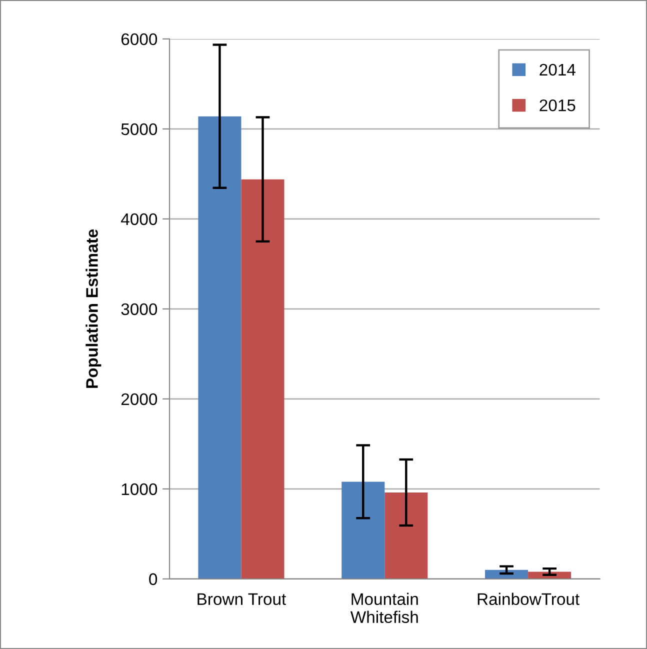 Image resolution: width=647 pixels, height=649 pixels. I want to click on x-tick-label: RainbowTrout, so click(529, 599).